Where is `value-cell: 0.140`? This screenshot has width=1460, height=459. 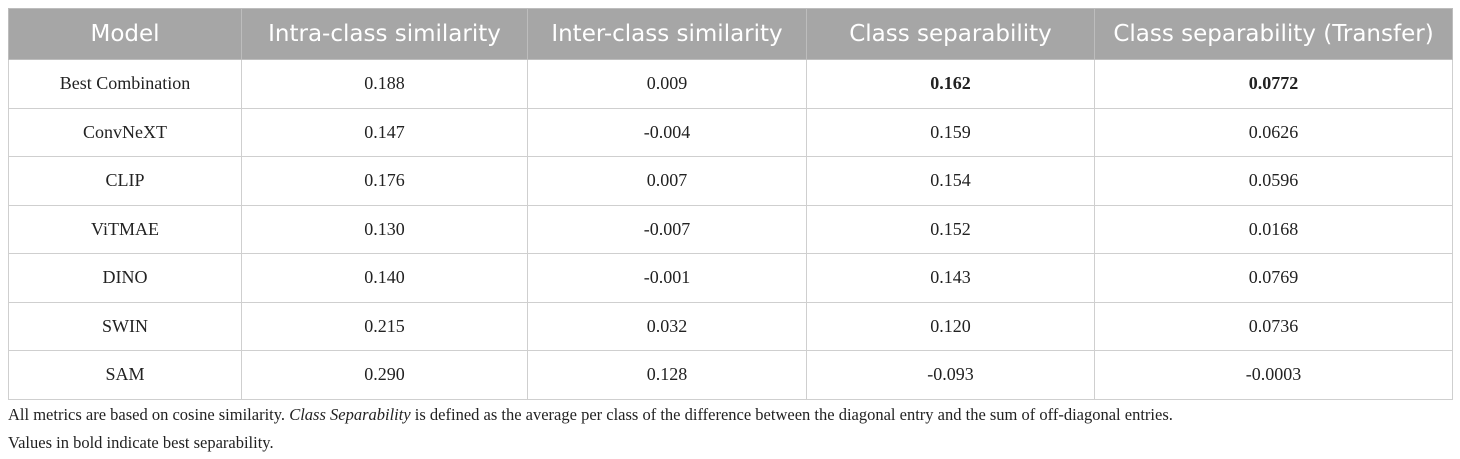
value-cell: 0.140 is located at coordinates (384, 278).